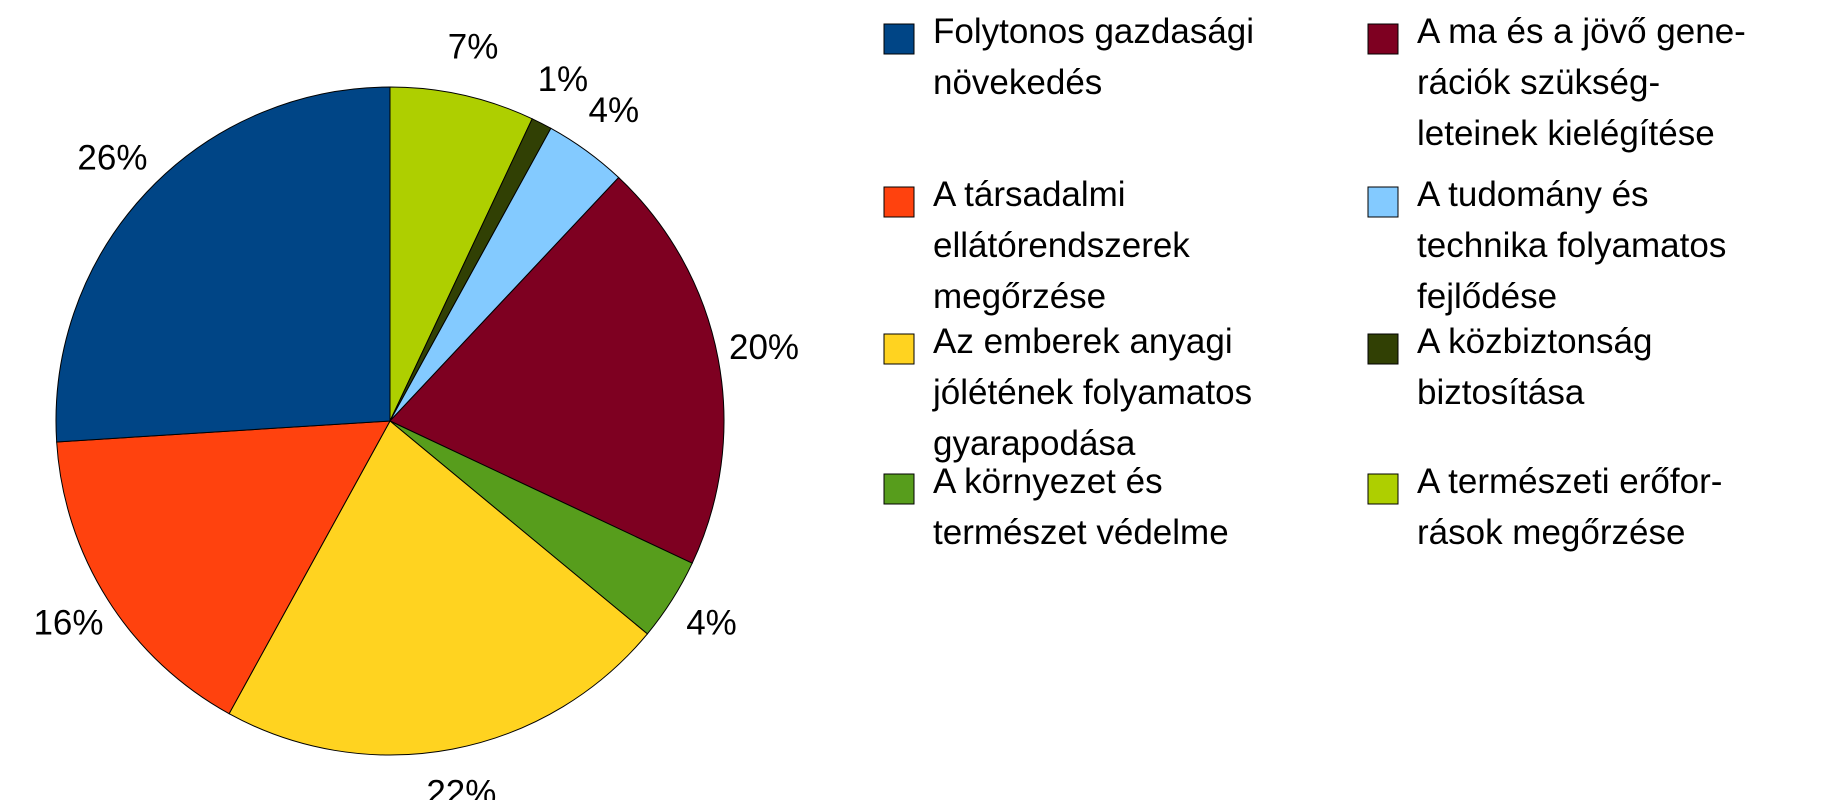 The width and height of the screenshot is (1836, 800). I want to click on legend-label: rások megőrzése, so click(1551, 532).